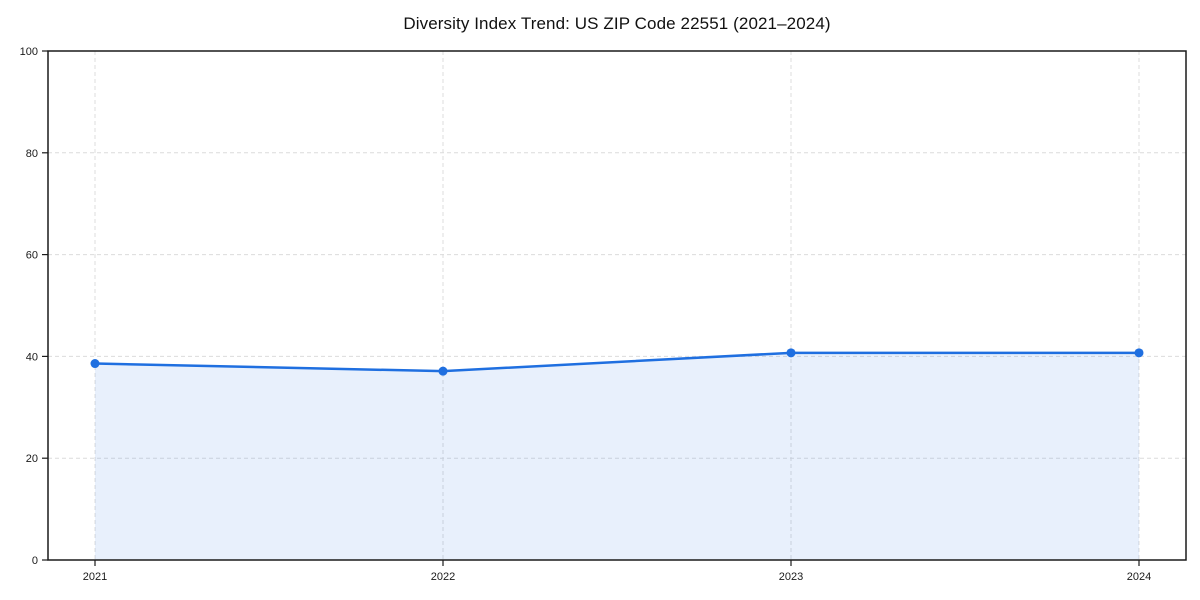 The height and width of the screenshot is (600, 1200). I want to click on x-tick-label: 2021, so click(95, 577).